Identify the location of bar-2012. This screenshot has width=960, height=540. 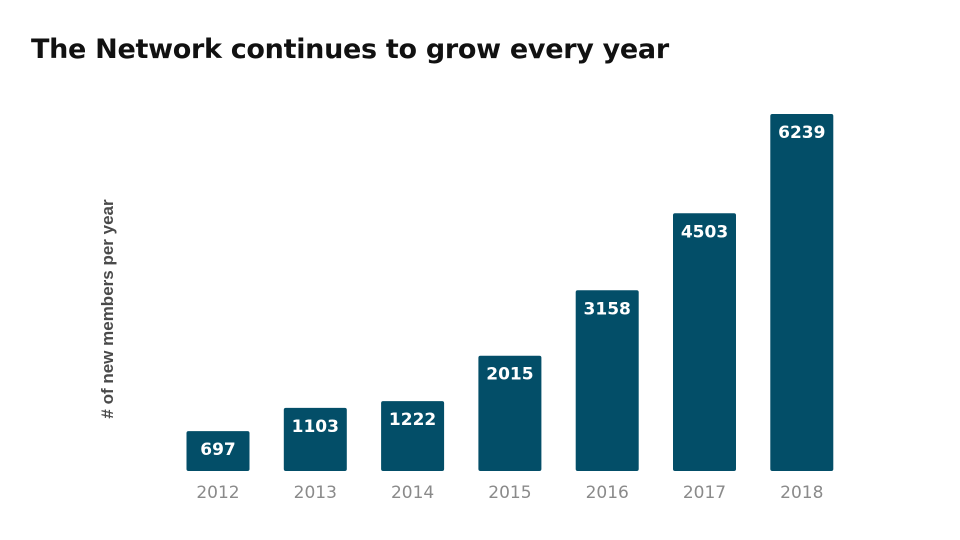
(218, 451).